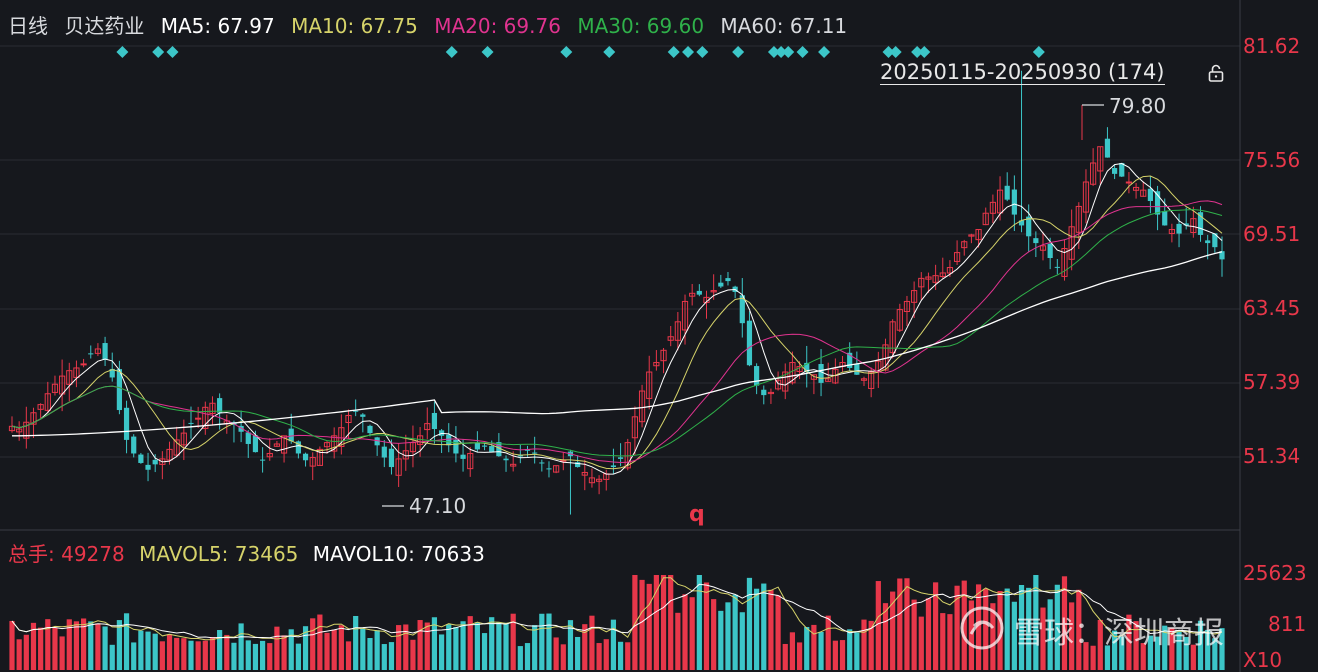 Image resolution: width=1318 pixels, height=672 pixels. I want to click on period-label: 日线, so click(28, 26).